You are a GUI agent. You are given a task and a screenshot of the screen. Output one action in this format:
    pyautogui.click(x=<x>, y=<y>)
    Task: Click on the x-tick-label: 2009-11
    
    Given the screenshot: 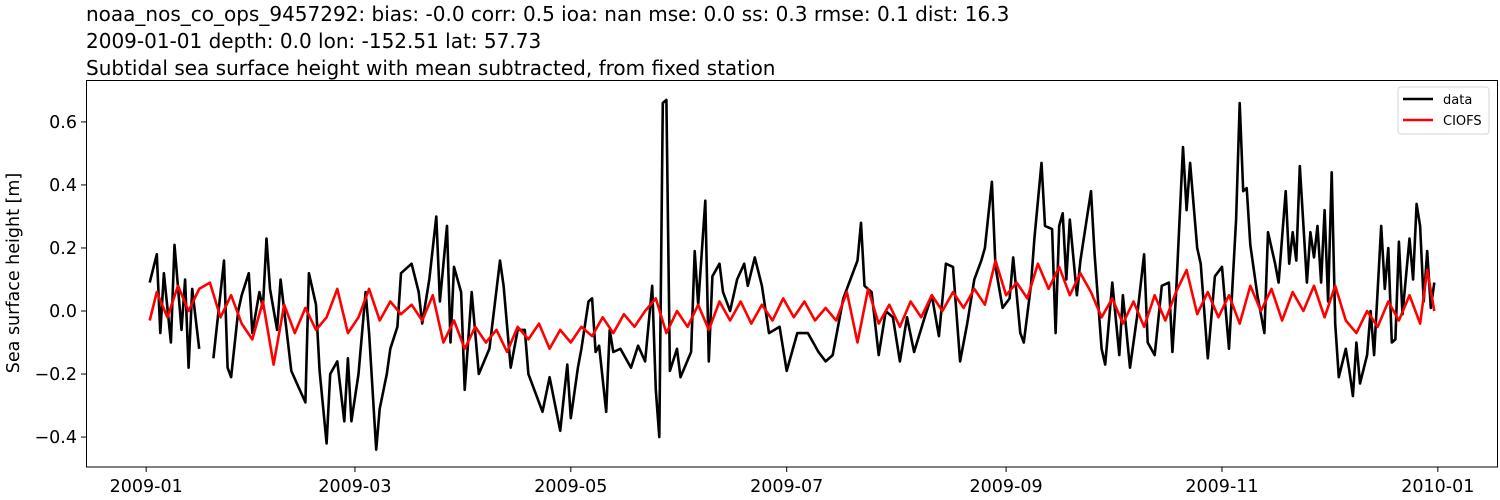 What is the action you would take?
    pyautogui.click(x=1221, y=487)
    